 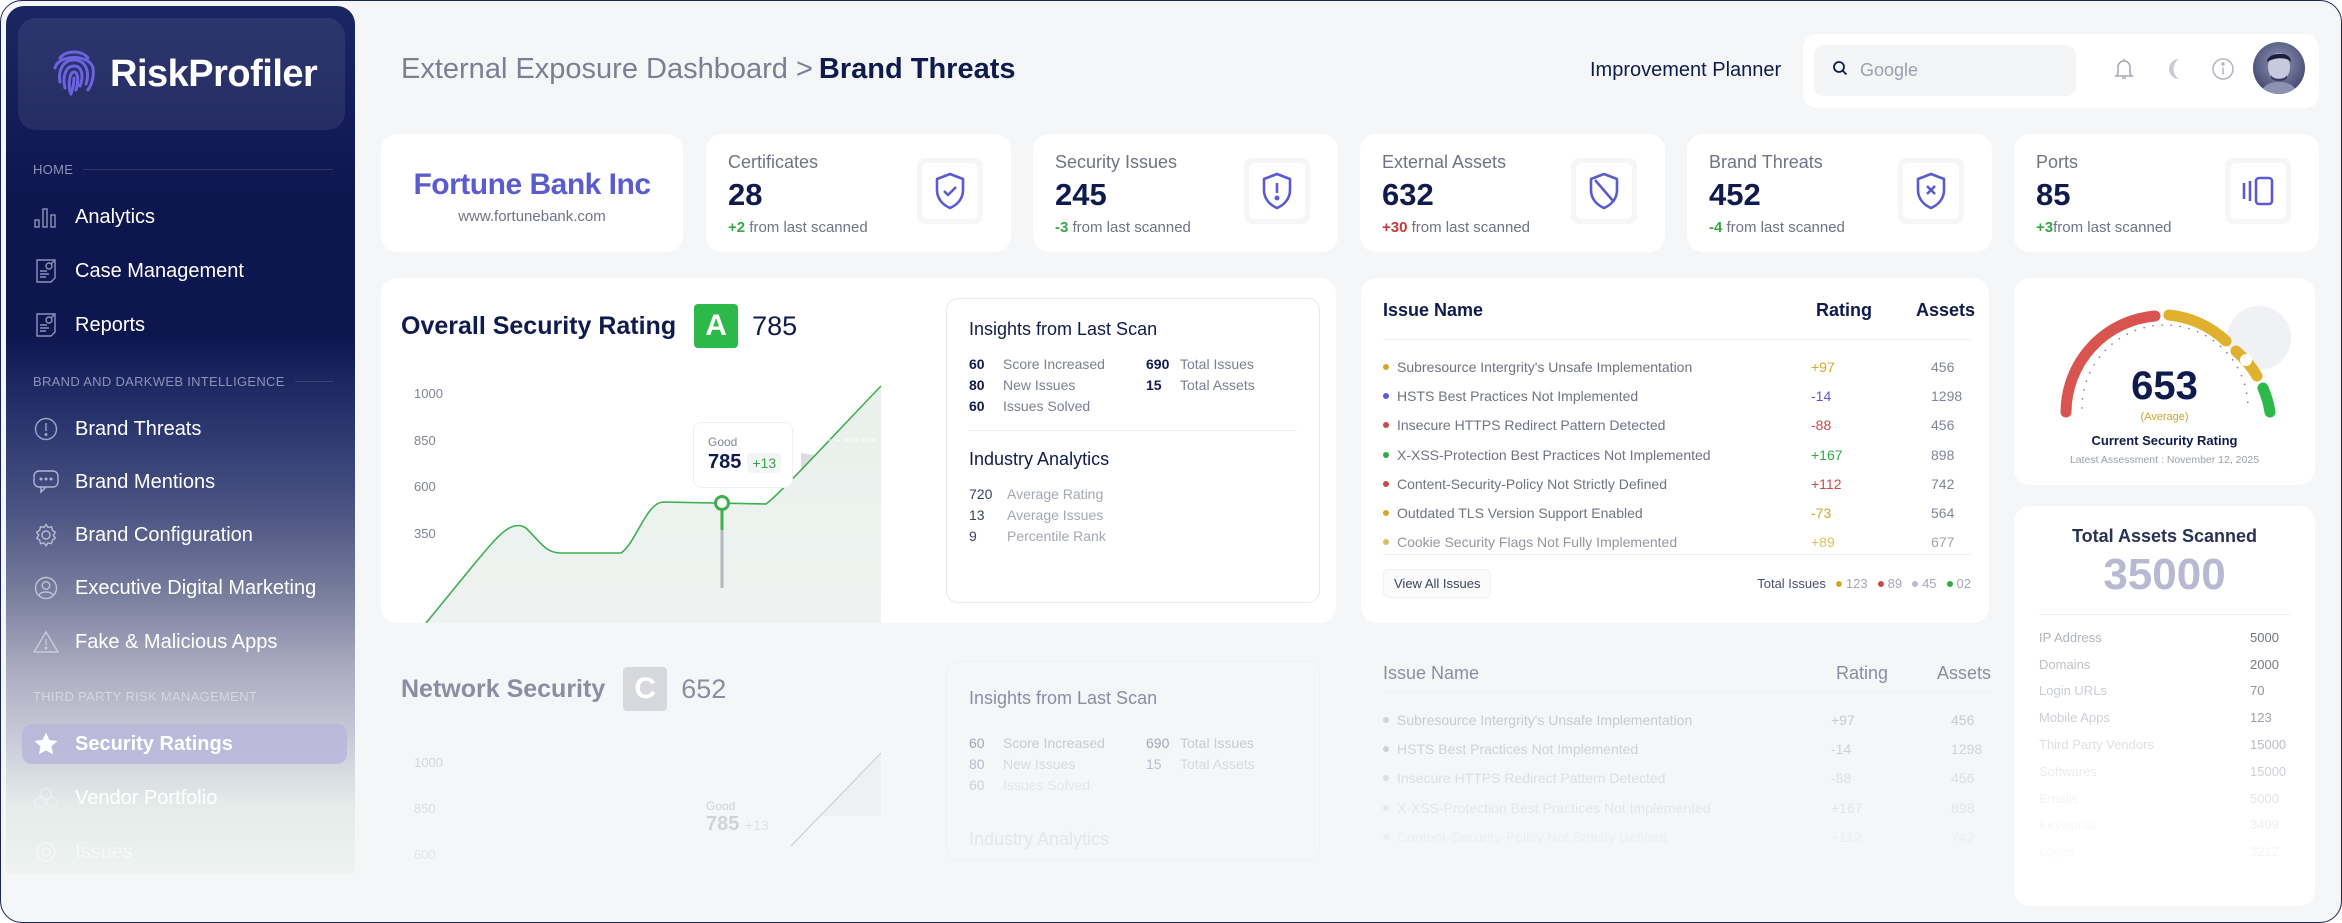 I want to click on sidebar-item-label: Issues, so click(x=104, y=851).